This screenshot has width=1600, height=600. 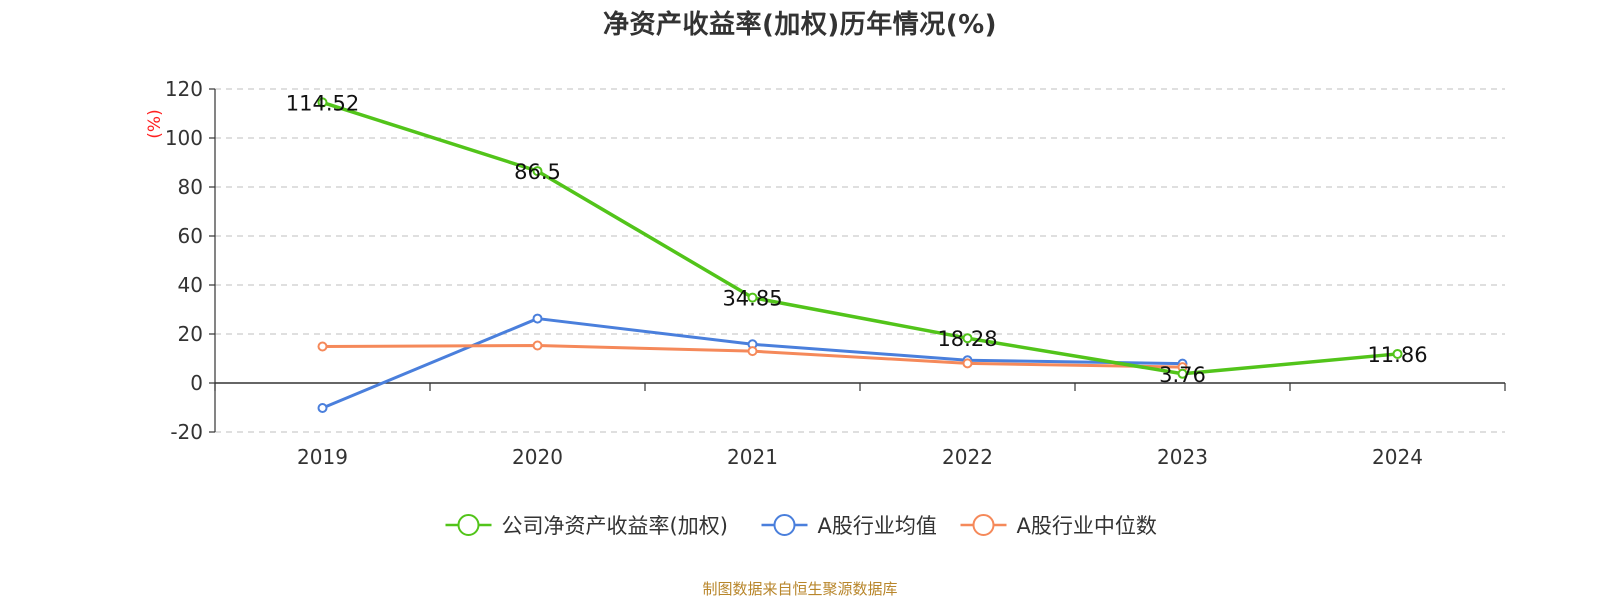 What do you see at coordinates (967, 457) in the screenshot?
I see `x-tick-label: 2022` at bounding box center [967, 457].